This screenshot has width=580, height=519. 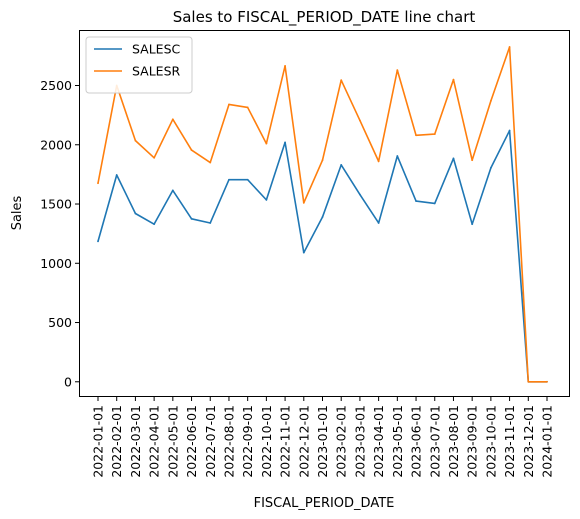 What do you see at coordinates (17, 212) in the screenshot?
I see `y-axis-title: Sales` at bounding box center [17, 212].